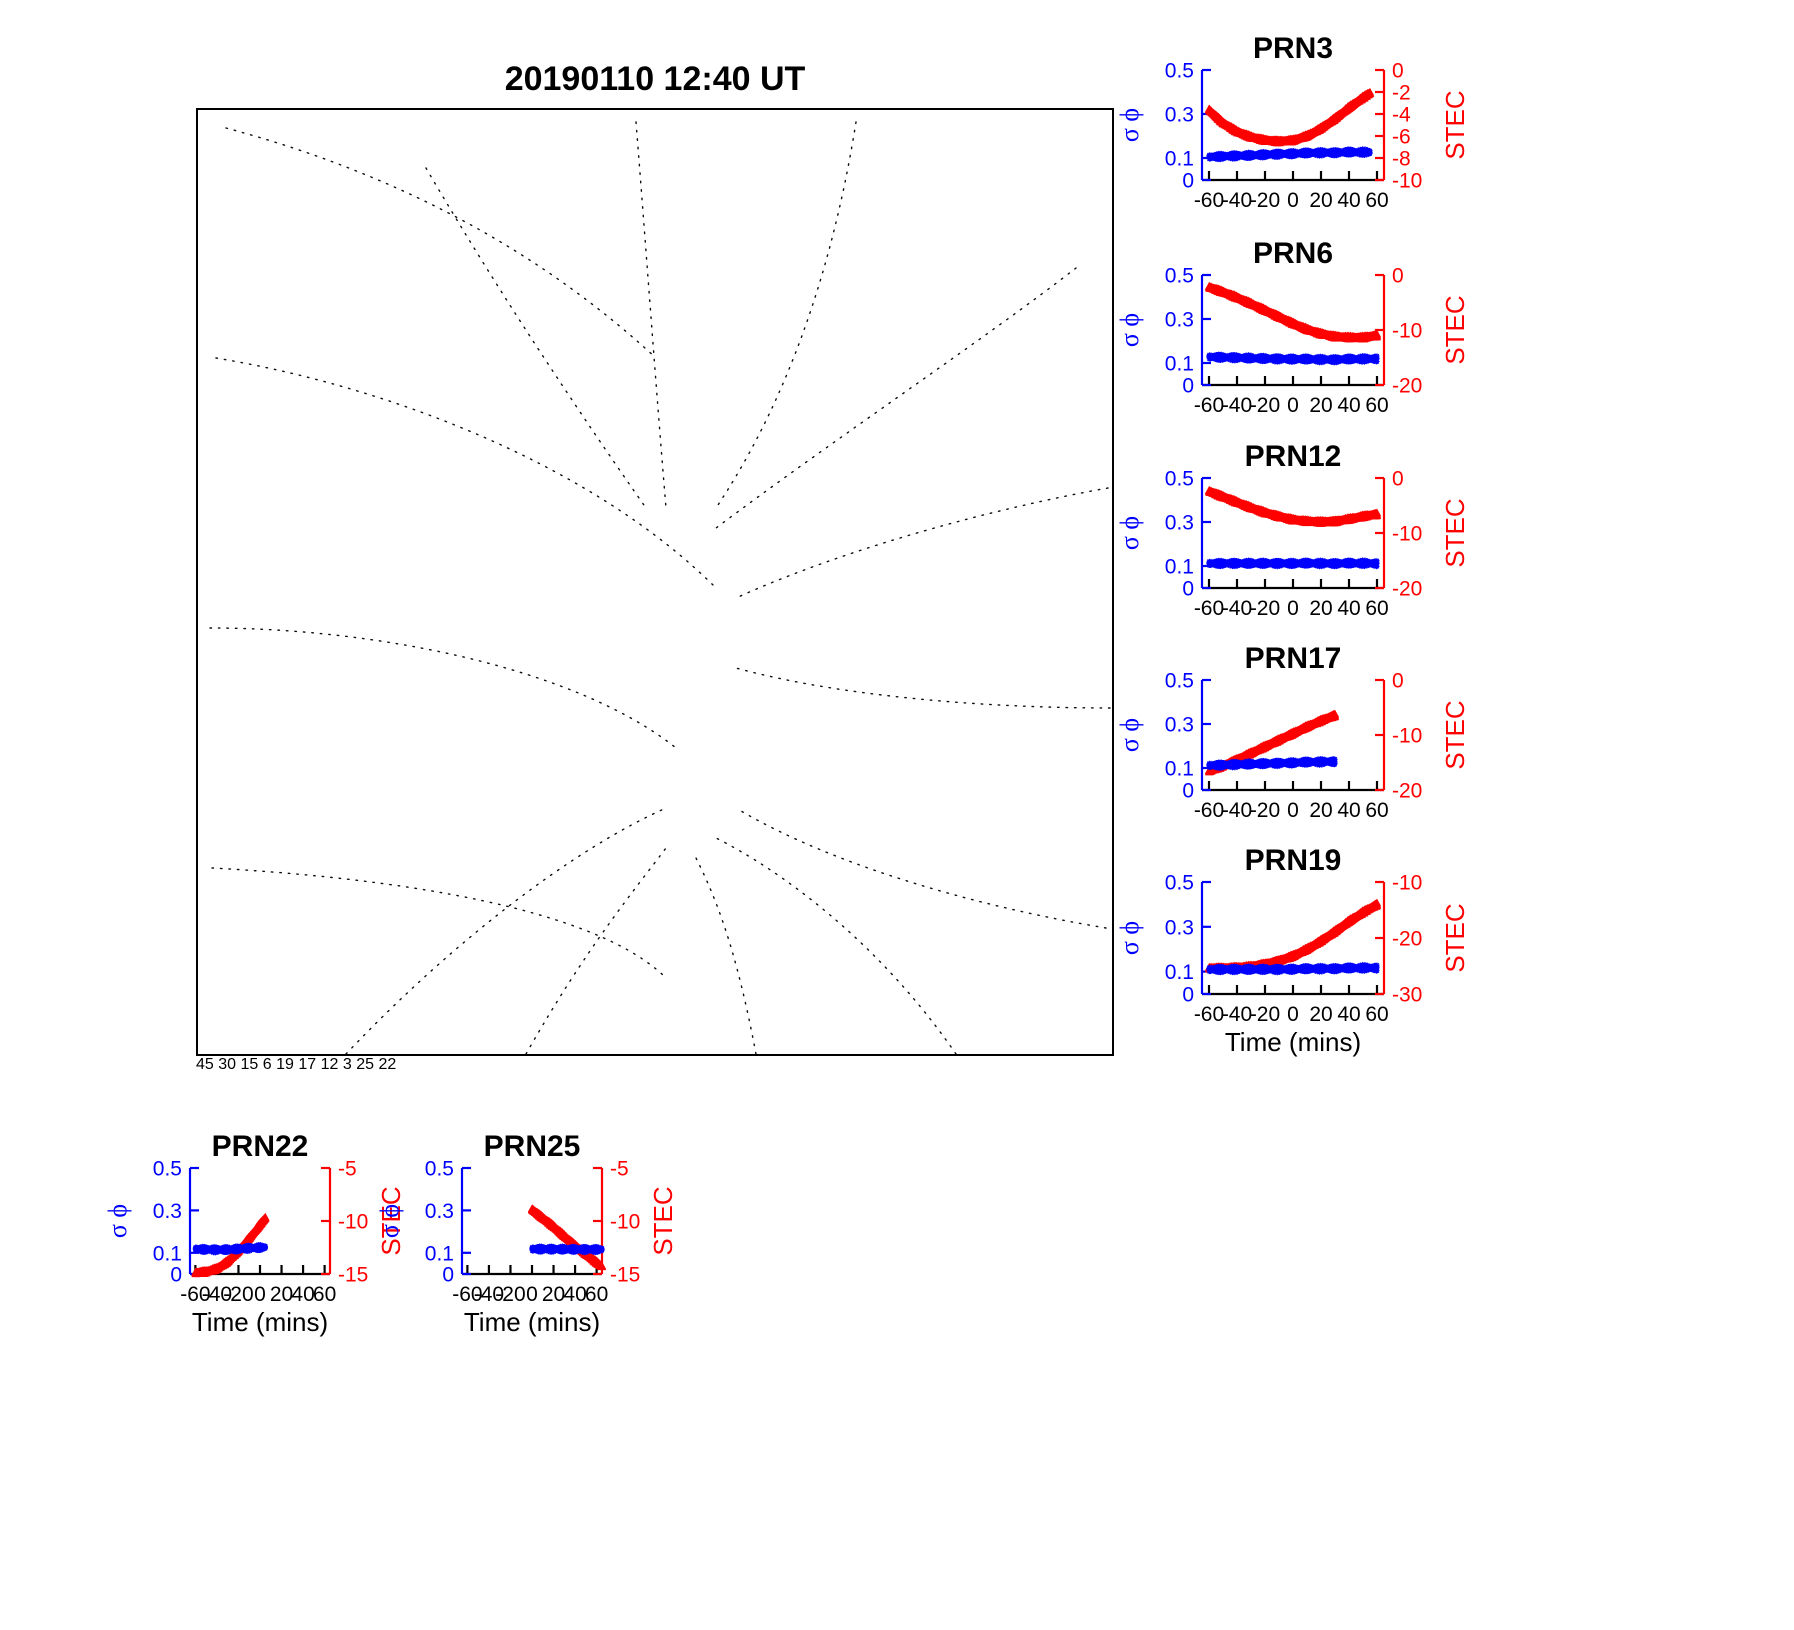 The image size is (1794, 1630). I want to click on satellite-marker-19: 19 17 12 3 25 22, so click(336, 1064).